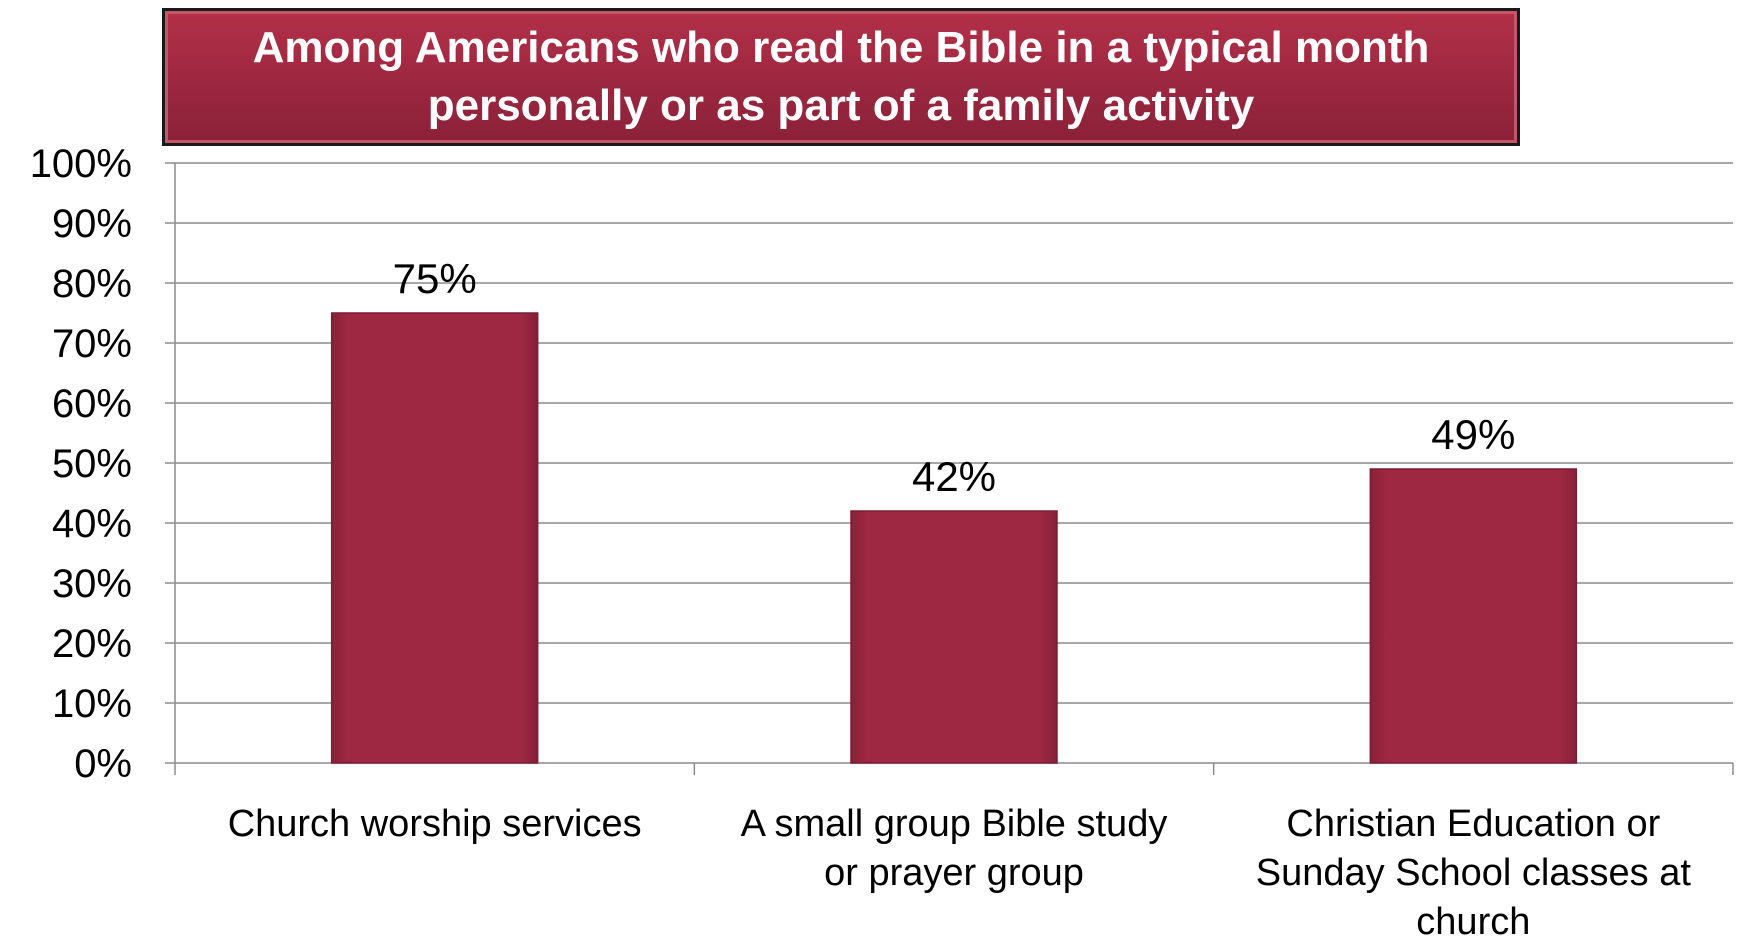 The height and width of the screenshot is (947, 1737). Describe the element at coordinates (954, 476) in the screenshot. I see `bar-value-label: 42%` at that location.